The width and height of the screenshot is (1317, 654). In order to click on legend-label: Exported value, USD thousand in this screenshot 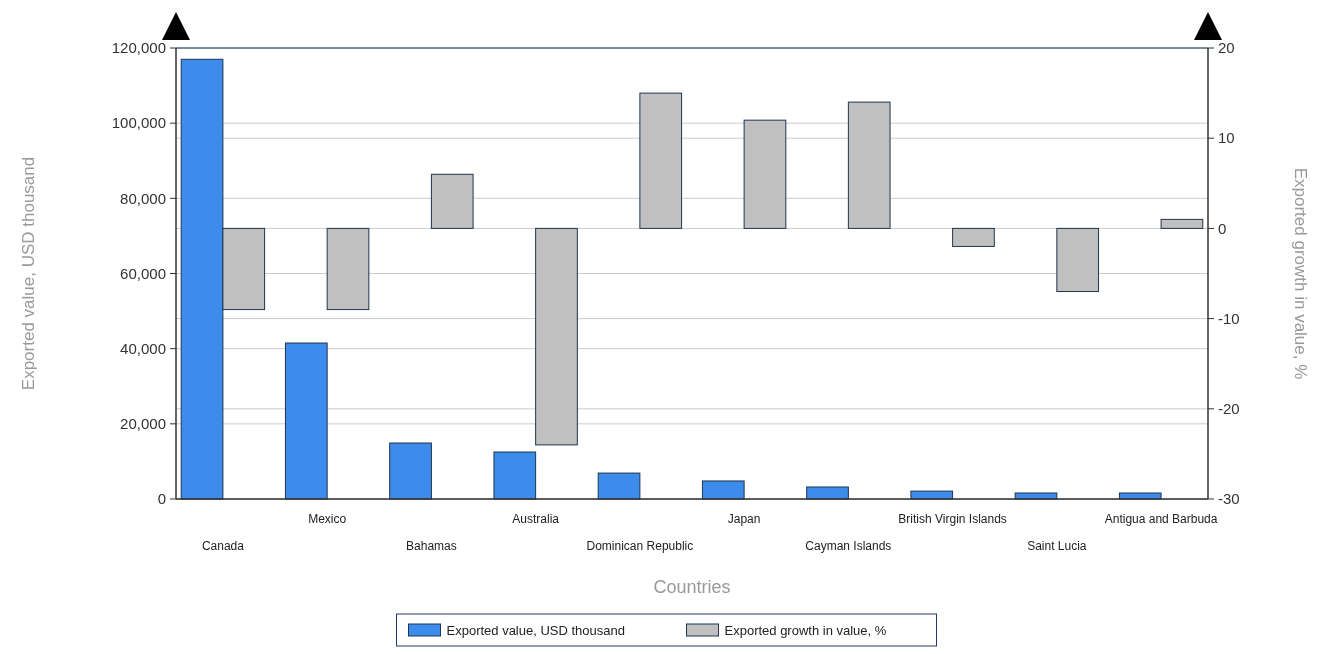, I will do `click(535, 630)`.